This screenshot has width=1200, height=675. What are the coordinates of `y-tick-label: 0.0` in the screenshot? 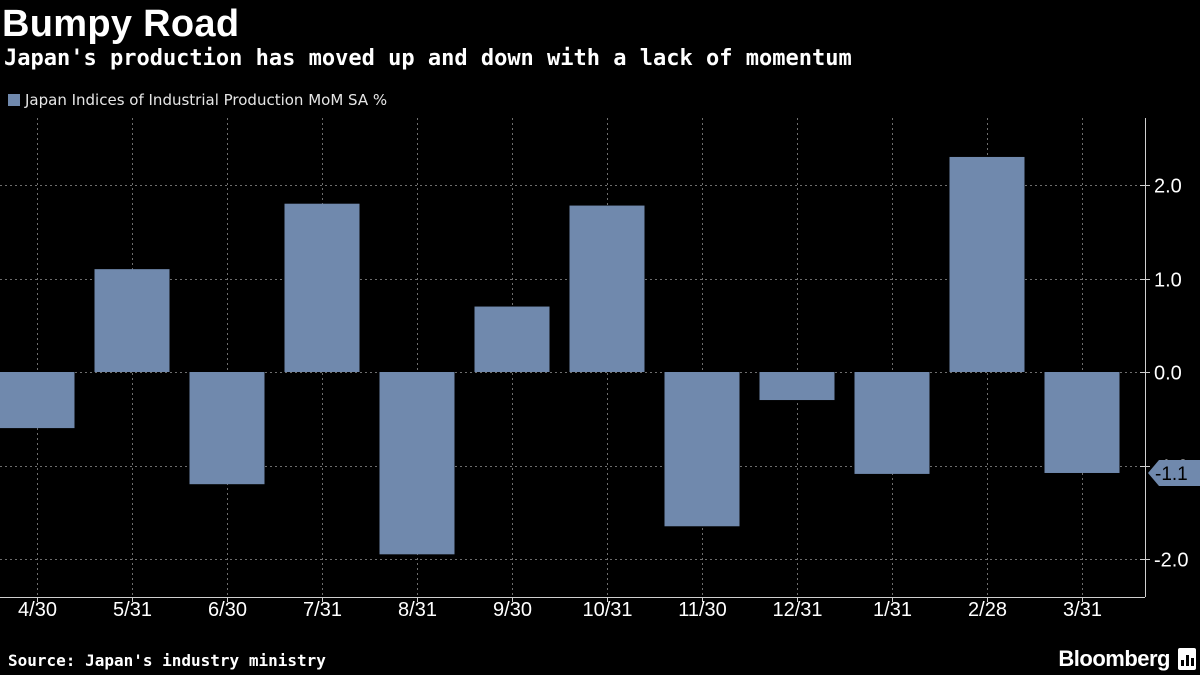 It's located at (1168, 374).